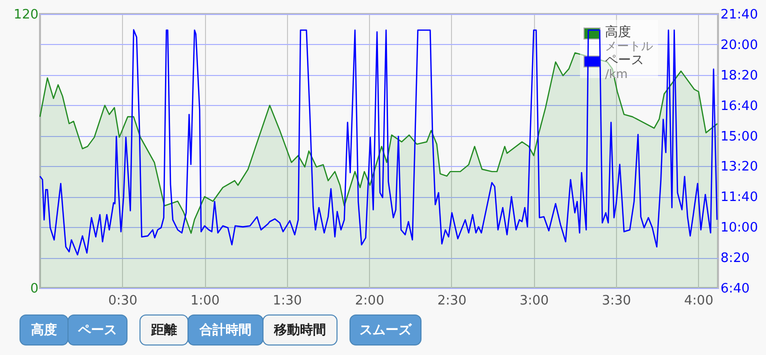 The image size is (766, 355). What do you see at coordinates (617, 301) in the screenshot?
I see `x-tick-label: 3:30` at bounding box center [617, 301].